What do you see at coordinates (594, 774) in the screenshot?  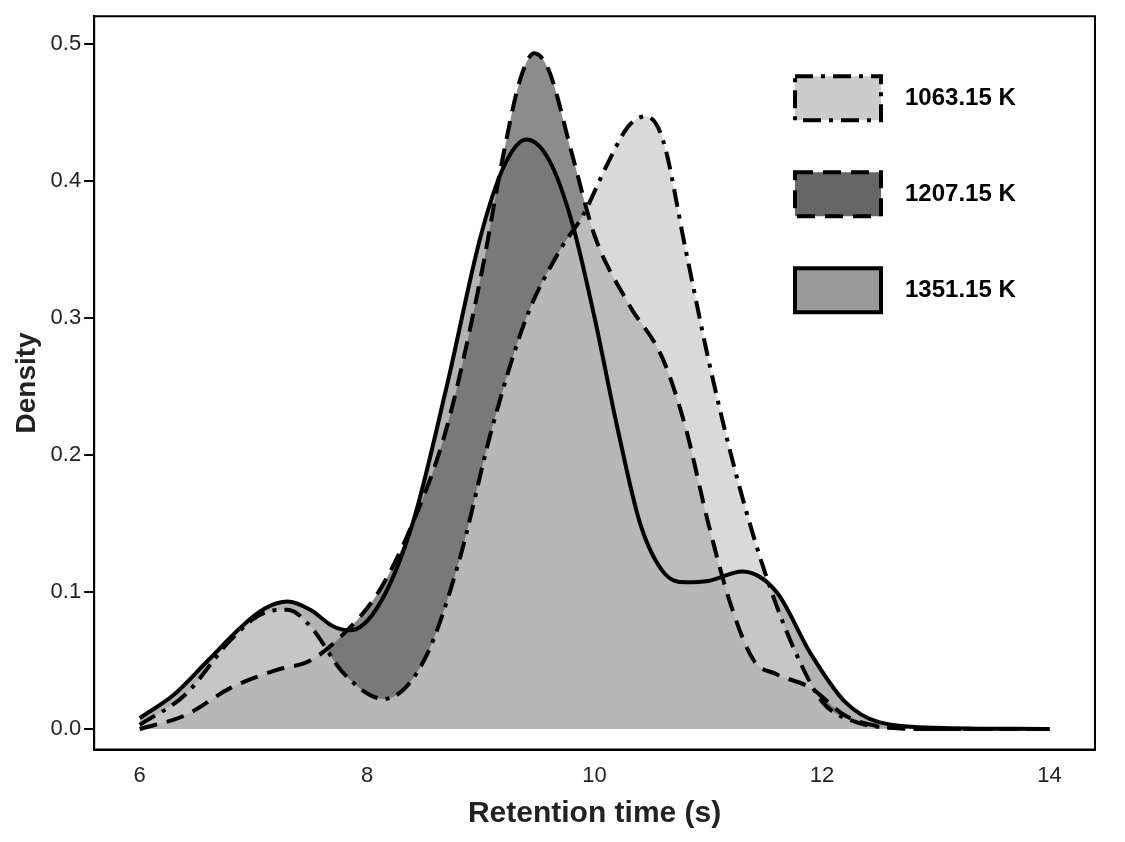 I see `x-tick-label: 10` at bounding box center [594, 774].